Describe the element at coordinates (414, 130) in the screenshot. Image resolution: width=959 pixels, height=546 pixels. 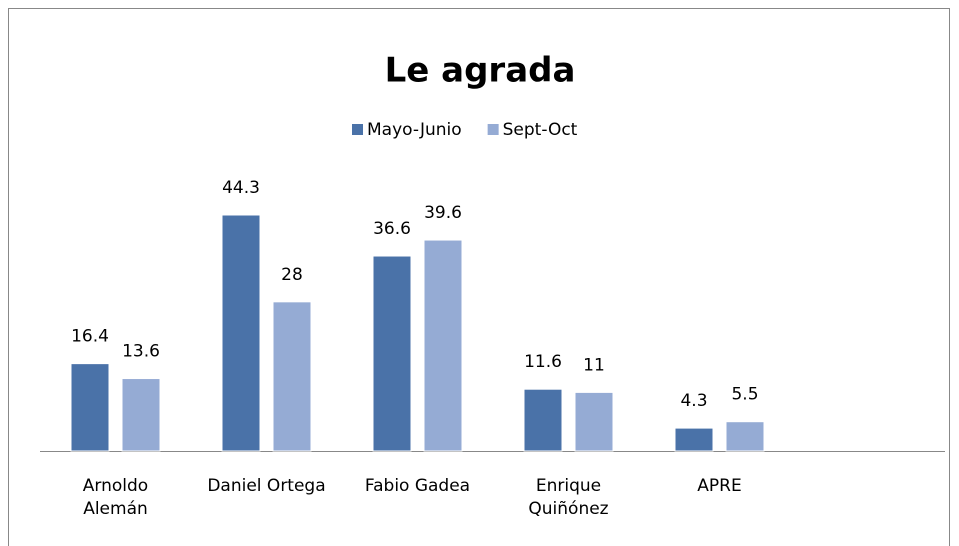
I see `legend-label: Mayo-Junio` at that location.